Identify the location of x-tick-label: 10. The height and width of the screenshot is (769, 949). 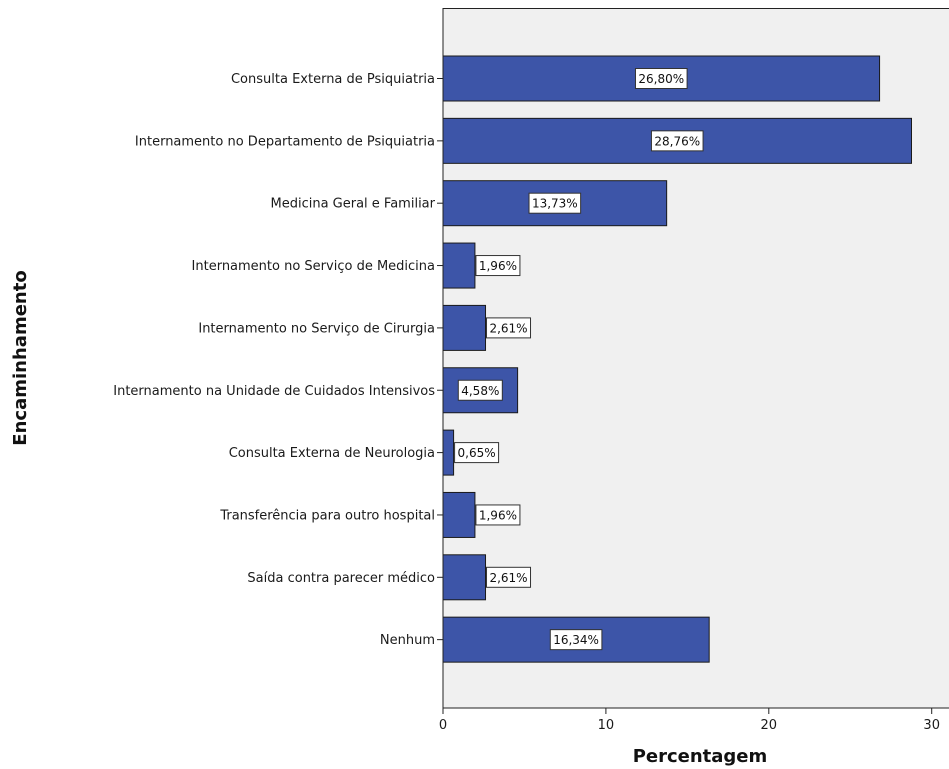
(606, 725).